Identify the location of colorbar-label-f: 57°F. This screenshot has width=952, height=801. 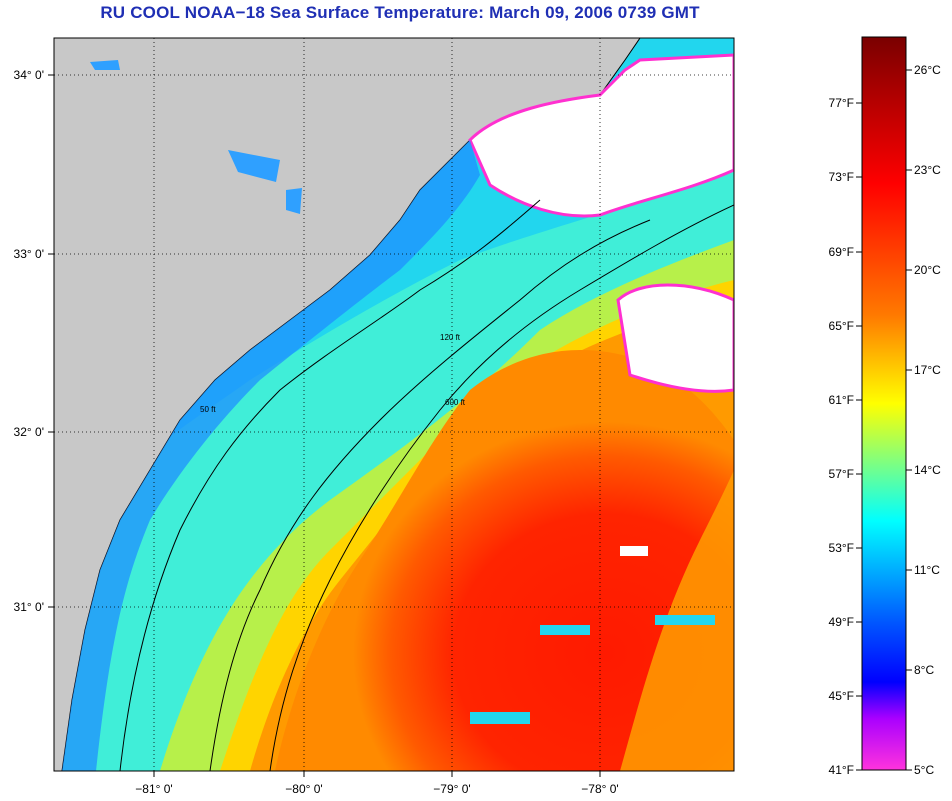
(841, 474).